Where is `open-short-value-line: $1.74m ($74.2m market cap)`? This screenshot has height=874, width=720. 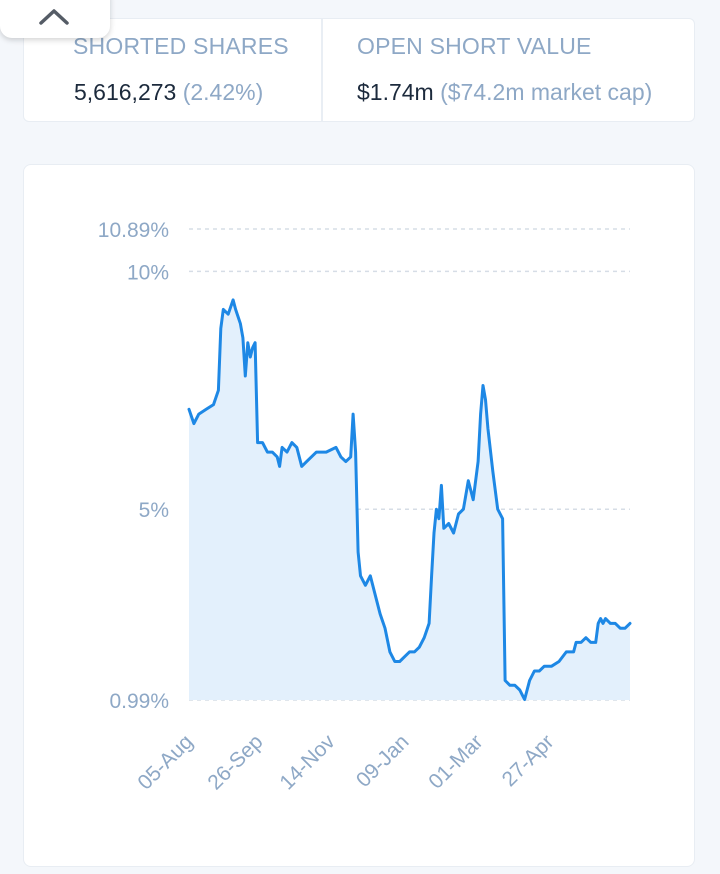 open-short-value-line: $1.74m ($74.2m market cap) is located at coordinates (504, 92).